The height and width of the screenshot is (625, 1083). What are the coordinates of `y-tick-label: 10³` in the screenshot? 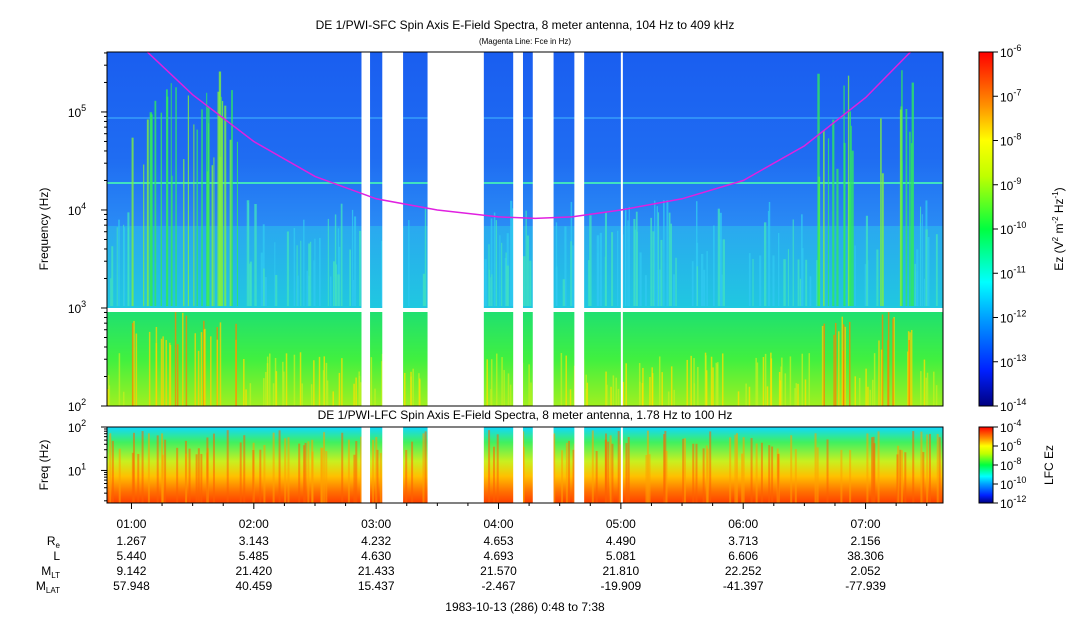 It's located at (77, 307).